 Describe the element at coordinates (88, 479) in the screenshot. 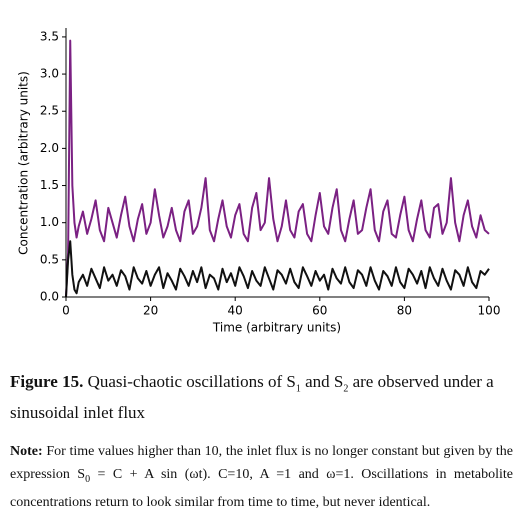

I see `note-sub: 0` at that location.